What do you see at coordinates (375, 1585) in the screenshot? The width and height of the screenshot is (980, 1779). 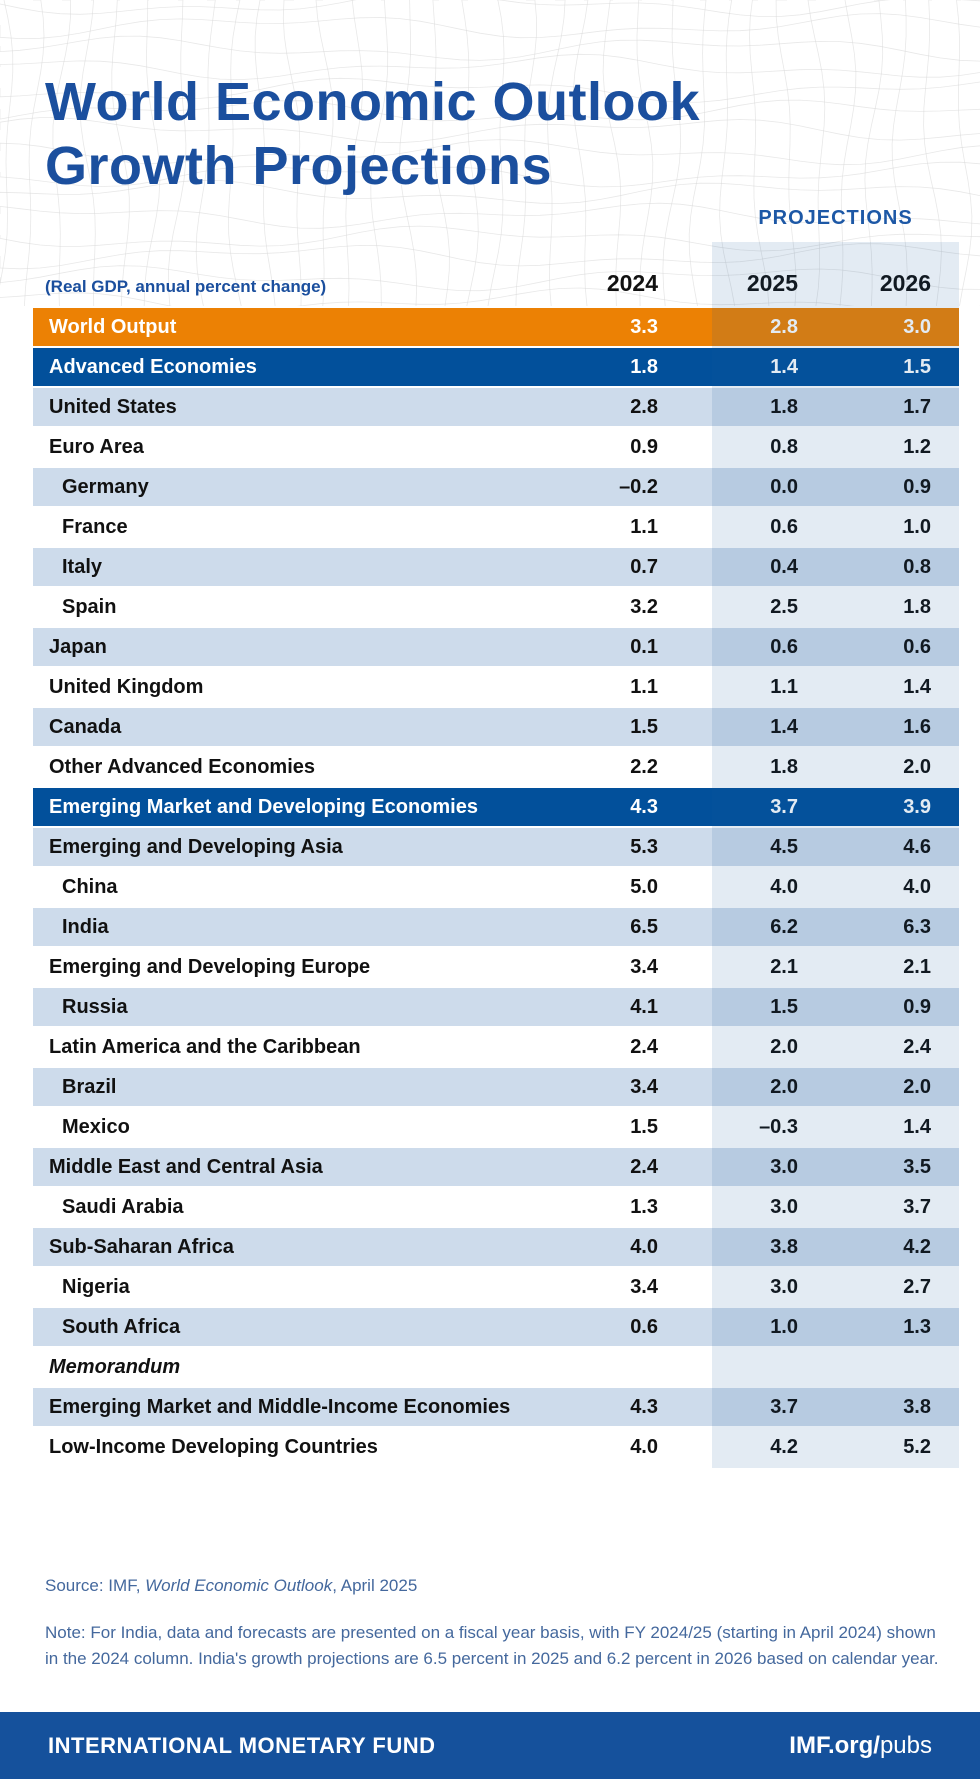 I see `source-suffix: , April 2025` at bounding box center [375, 1585].